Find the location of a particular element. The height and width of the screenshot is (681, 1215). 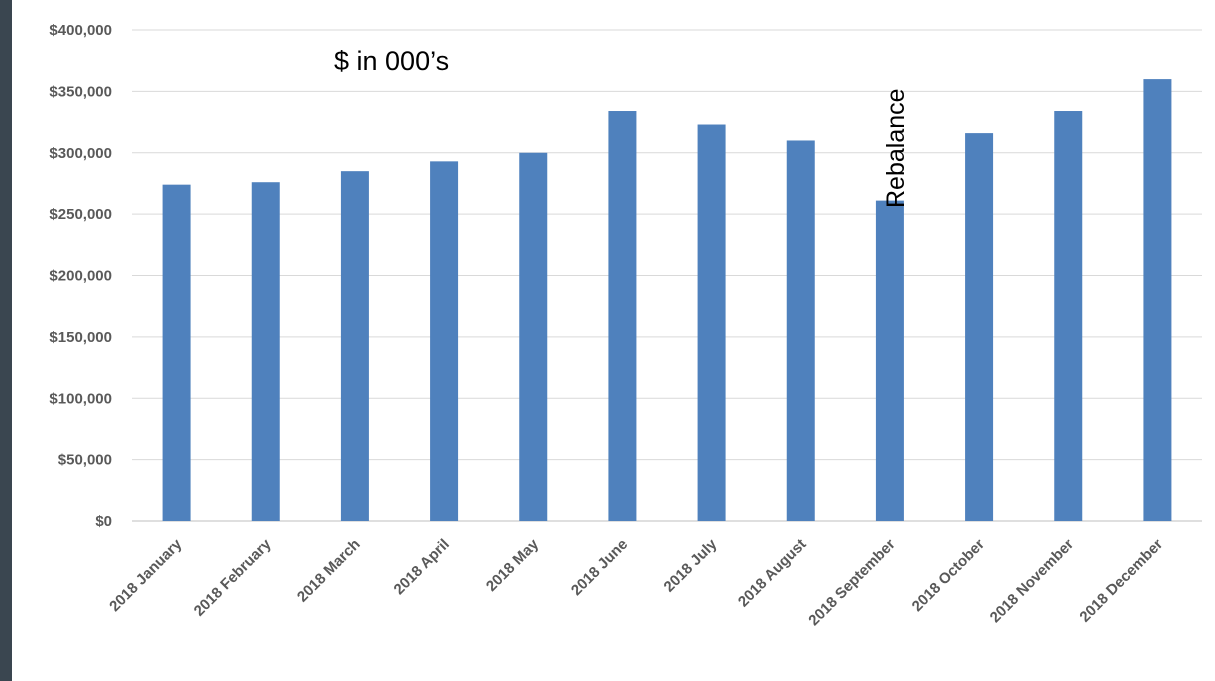

y-tick-label: $400,000 is located at coordinates (80, 30).